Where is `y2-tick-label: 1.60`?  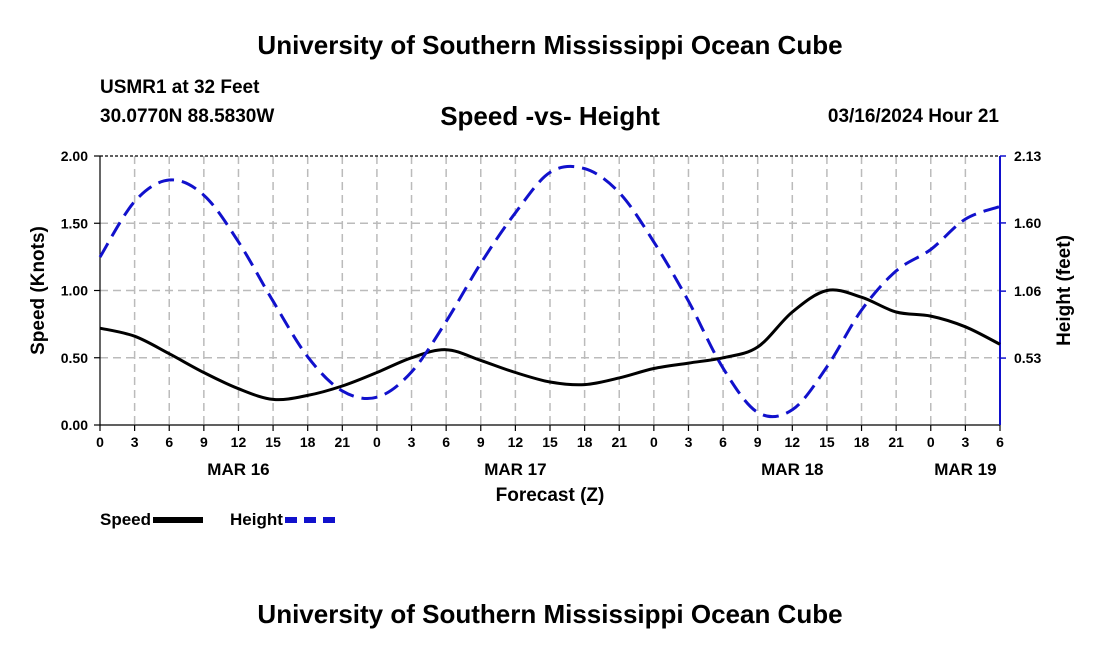 y2-tick-label: 1.60 is located at coordinates (1027, 223).